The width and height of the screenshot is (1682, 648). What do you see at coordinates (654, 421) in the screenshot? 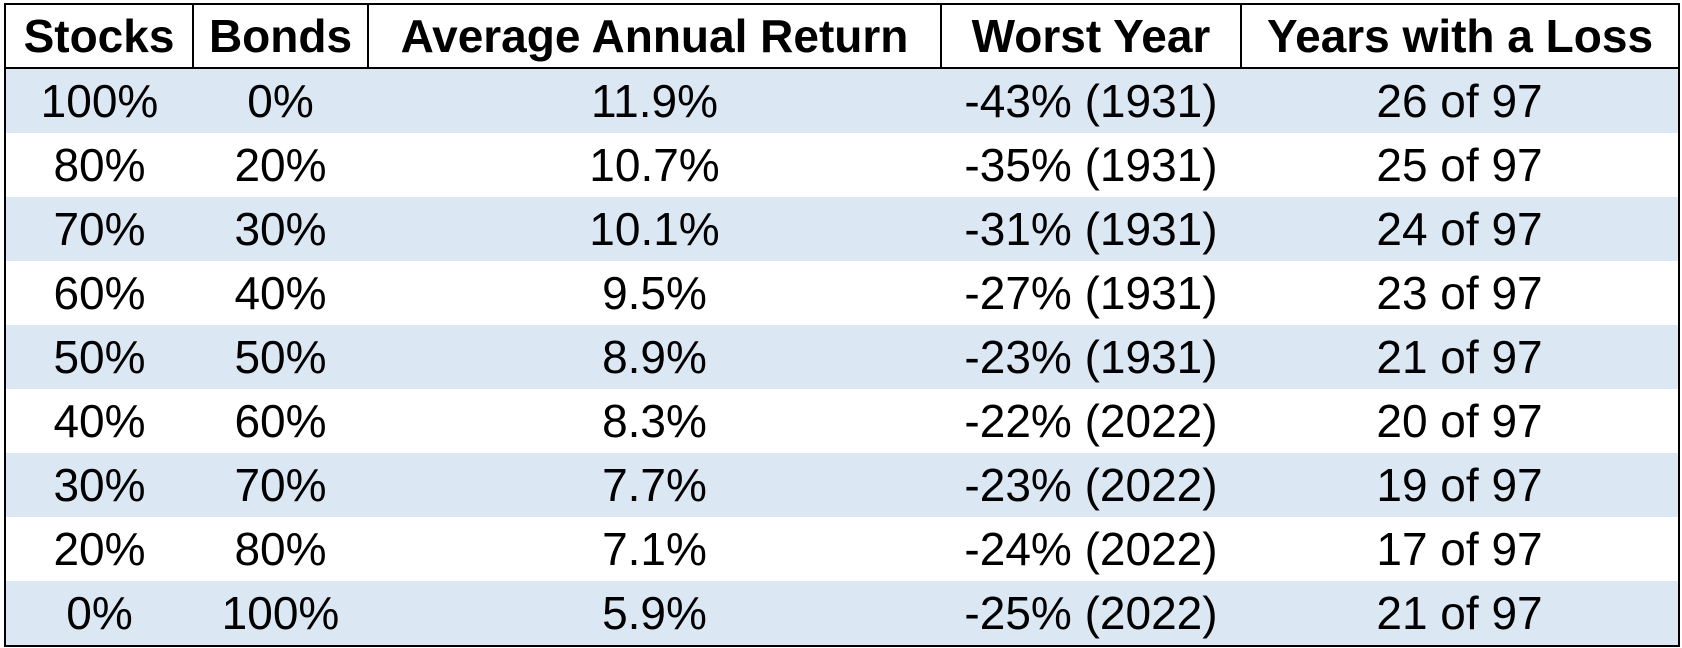
I see `table-cell: 8.3%` at bounding box center [654, 421].